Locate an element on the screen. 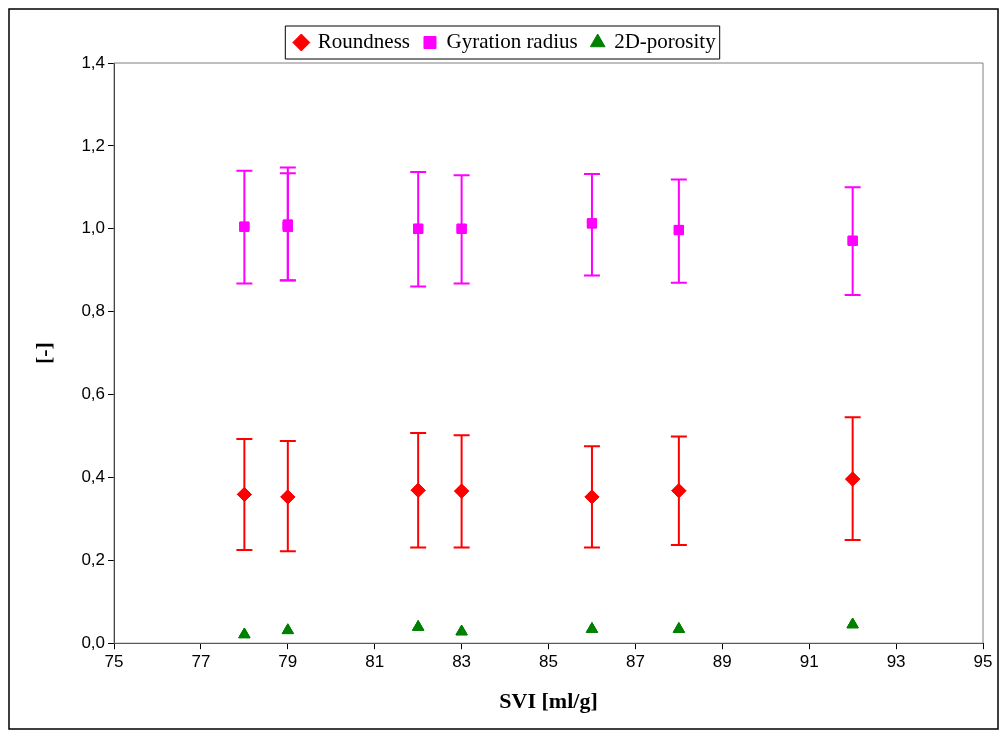 Image resolution: width=1007 pixels, height=738 pixels. y-tick-label: 1,2 is located at coordinates (93, 145).